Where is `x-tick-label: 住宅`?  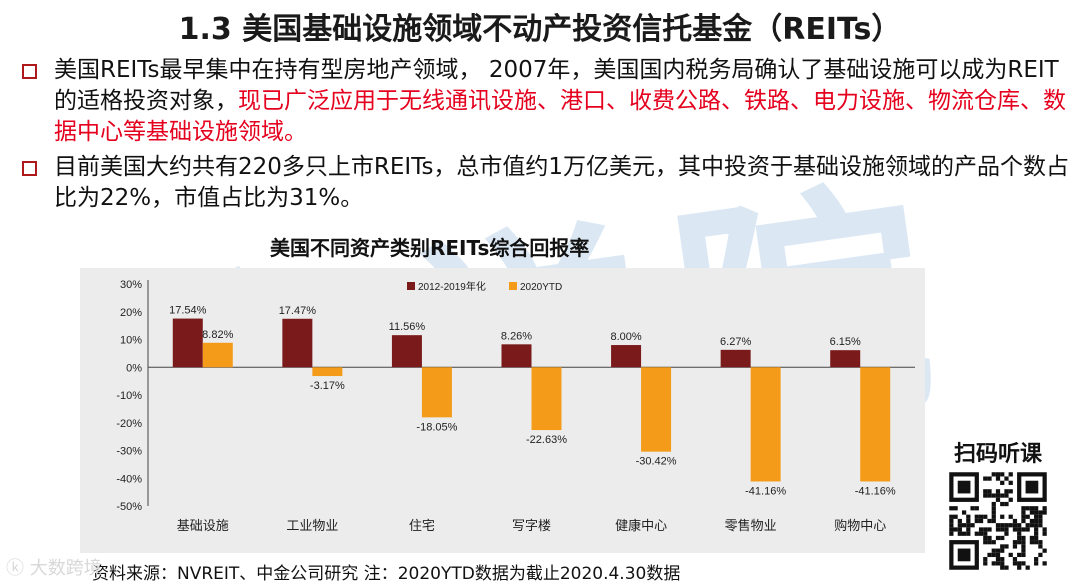
x-tick-label: 住宅 is located at coordinates (422, 526).